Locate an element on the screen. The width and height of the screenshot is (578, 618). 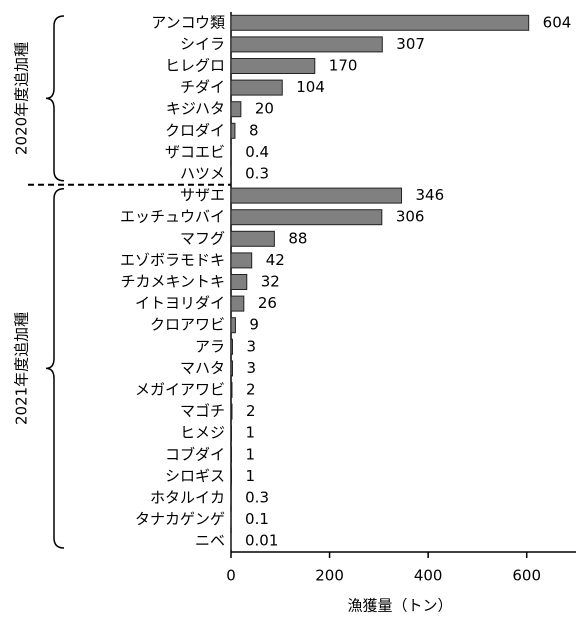
x-axis-label: 漁獲量（トン） is located at coordinates (399, 606).